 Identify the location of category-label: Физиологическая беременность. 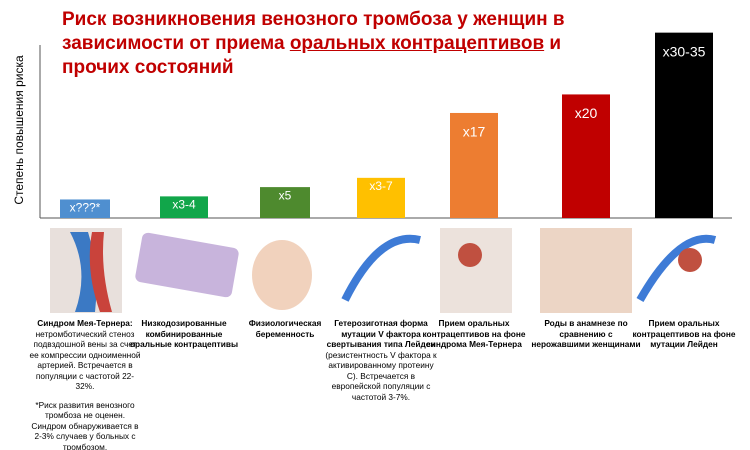
(285, 328).